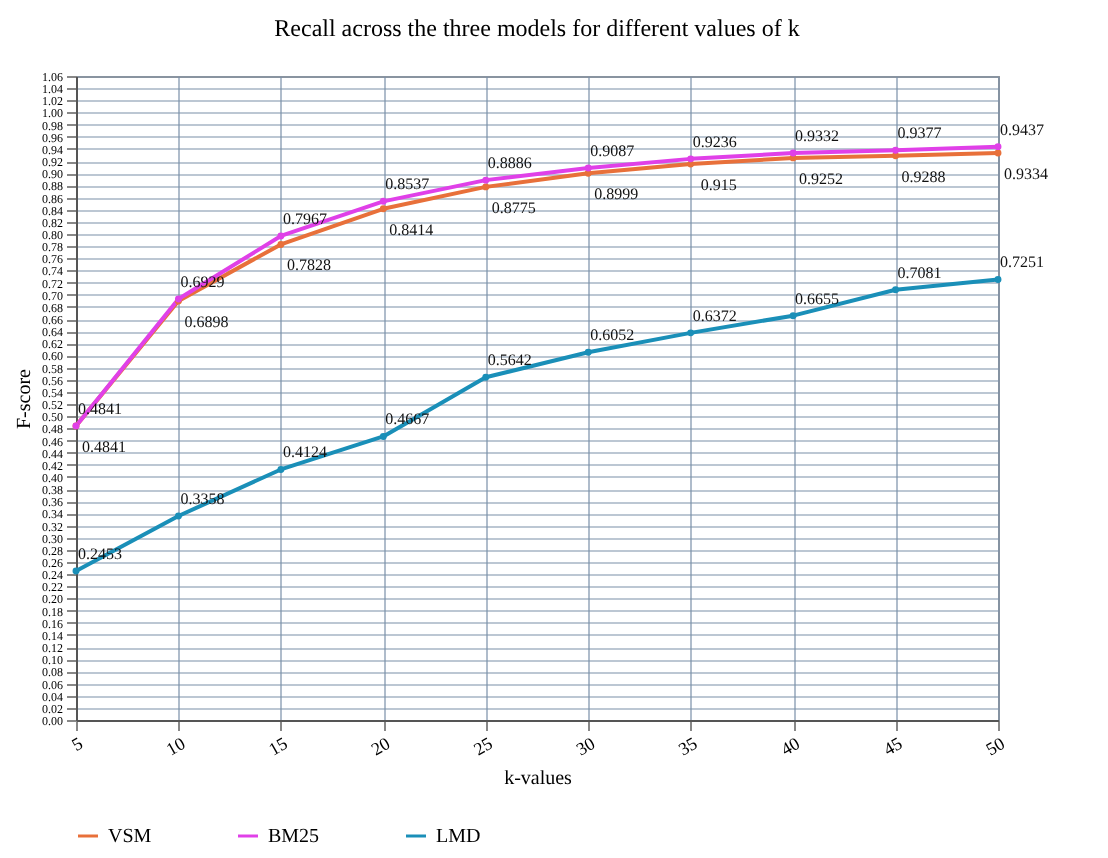  What do you see at coordinates (206, 321) in the screenshot?
I see `data-label: 0.6898` at bounding box center [206, 321].